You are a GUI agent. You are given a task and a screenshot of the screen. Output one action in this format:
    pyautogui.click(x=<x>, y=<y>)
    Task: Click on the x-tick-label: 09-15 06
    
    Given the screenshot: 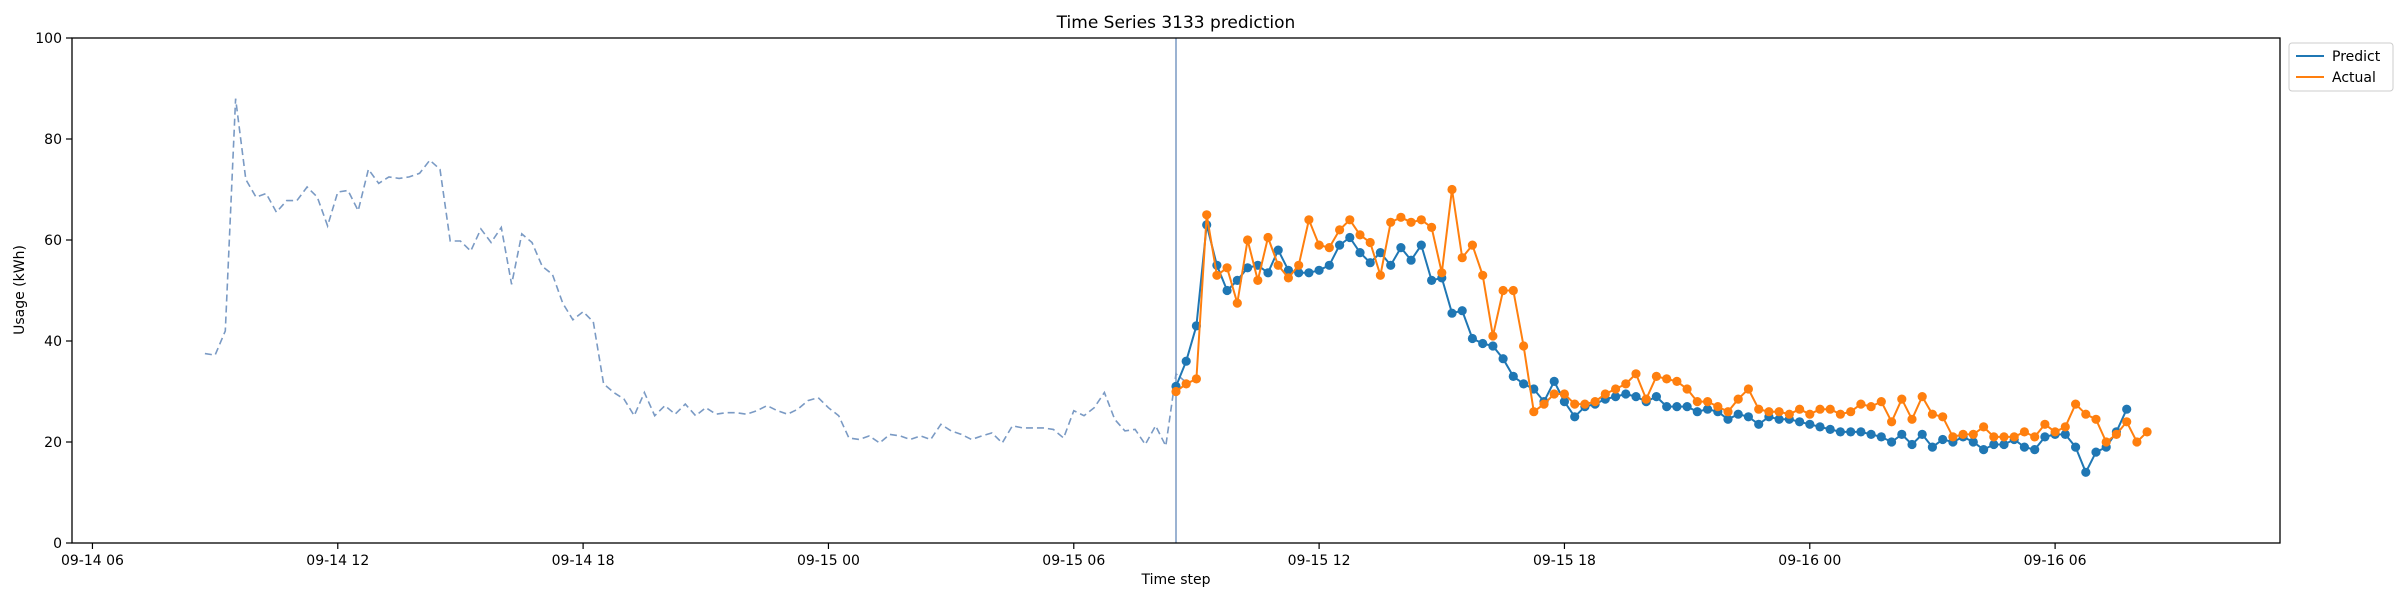 What is the action you would take?
    pyautogui.click(x=1073, y=561)
    